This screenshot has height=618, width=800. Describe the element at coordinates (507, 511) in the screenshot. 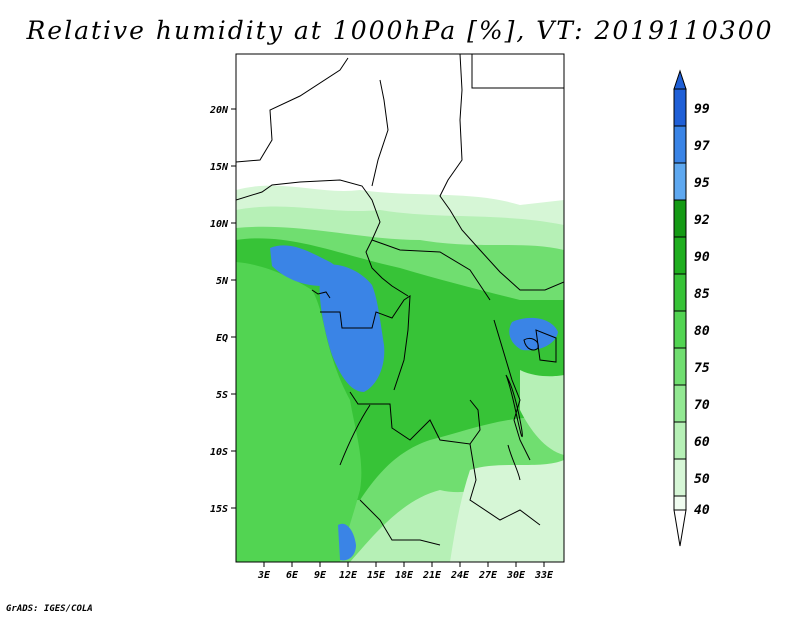

I see `dry-patch-east` at that location.